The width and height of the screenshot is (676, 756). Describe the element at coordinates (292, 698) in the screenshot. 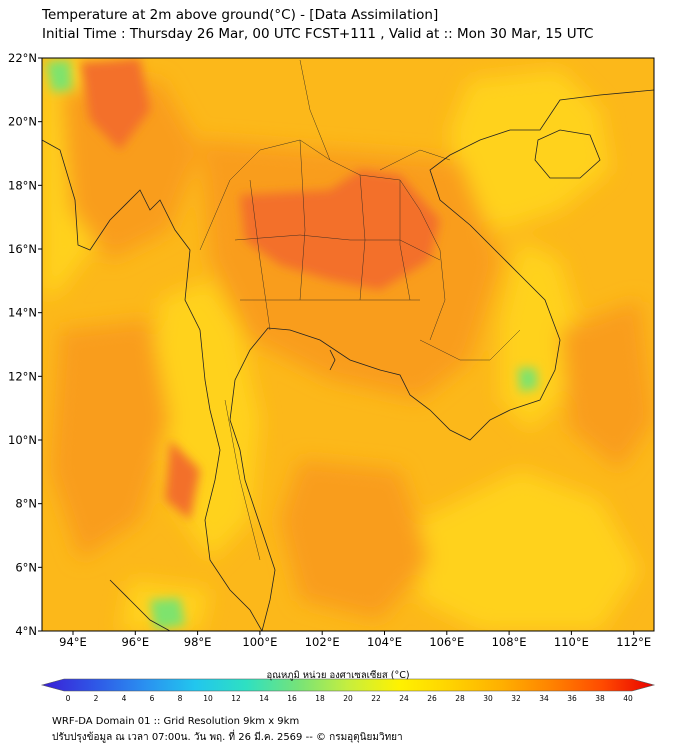

I see `colorbar-tick-label: 16` at that location.